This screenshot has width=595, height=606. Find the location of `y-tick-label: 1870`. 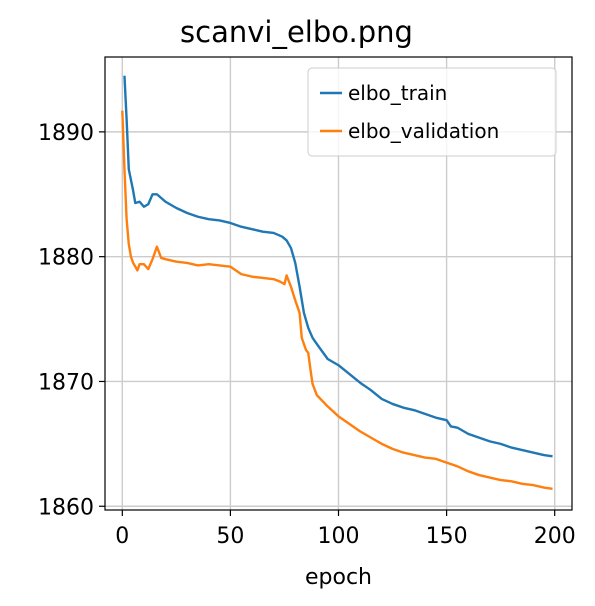

y-tick-label: 1870 is located at coordinates (66, 382).